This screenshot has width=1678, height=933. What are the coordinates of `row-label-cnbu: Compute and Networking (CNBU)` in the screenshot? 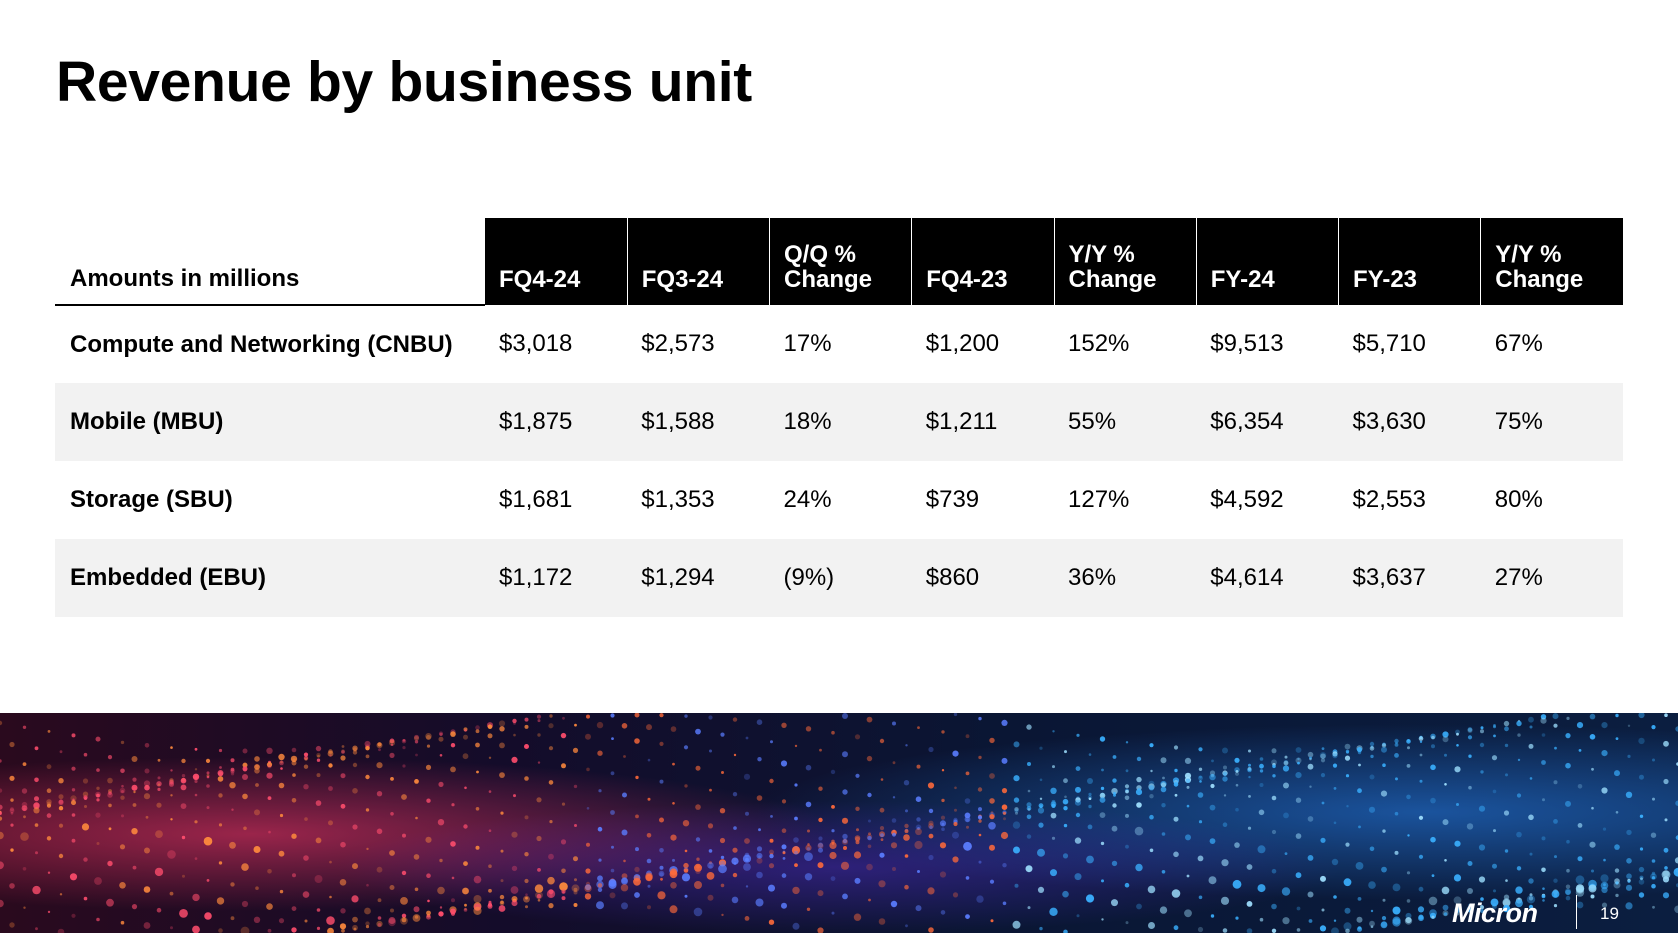 It's located at (261, 344).